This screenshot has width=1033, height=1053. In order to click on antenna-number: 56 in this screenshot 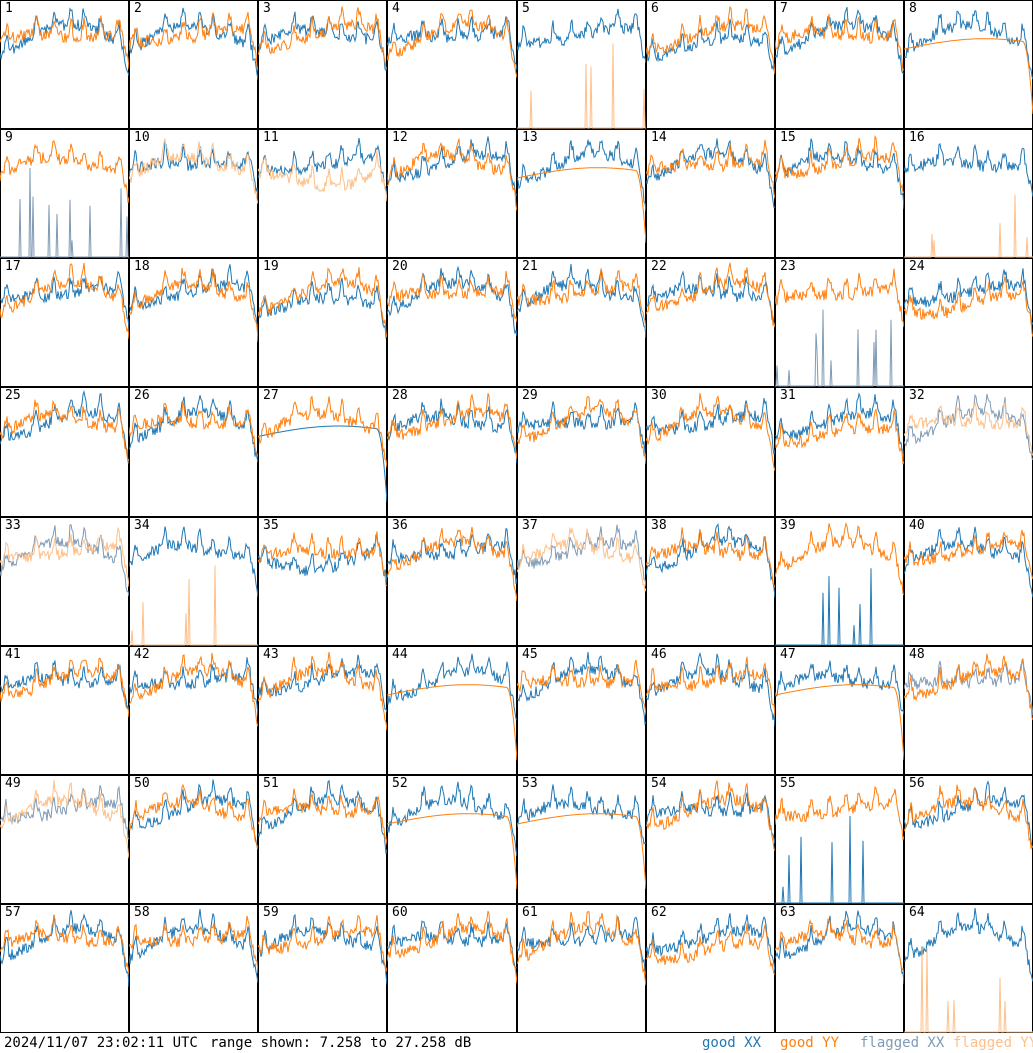, I will do `click(917, 783)`.